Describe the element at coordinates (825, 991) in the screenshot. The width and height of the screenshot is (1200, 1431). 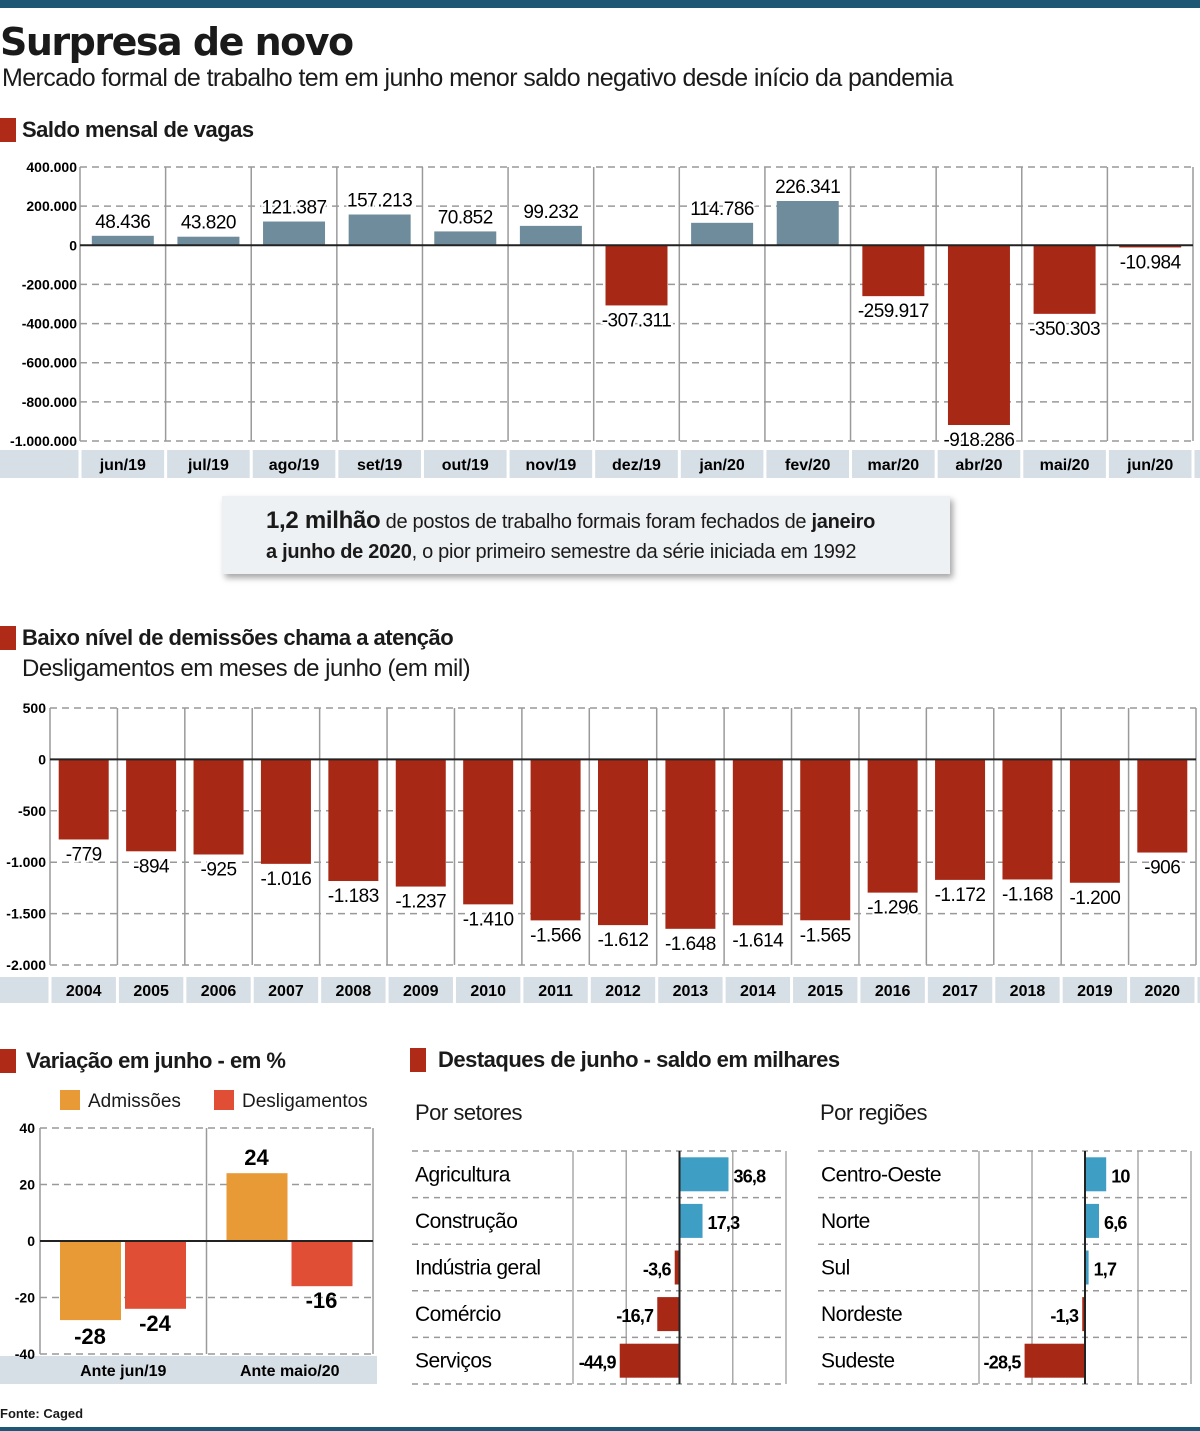
I see `x-tick-label: 2015` at that location.